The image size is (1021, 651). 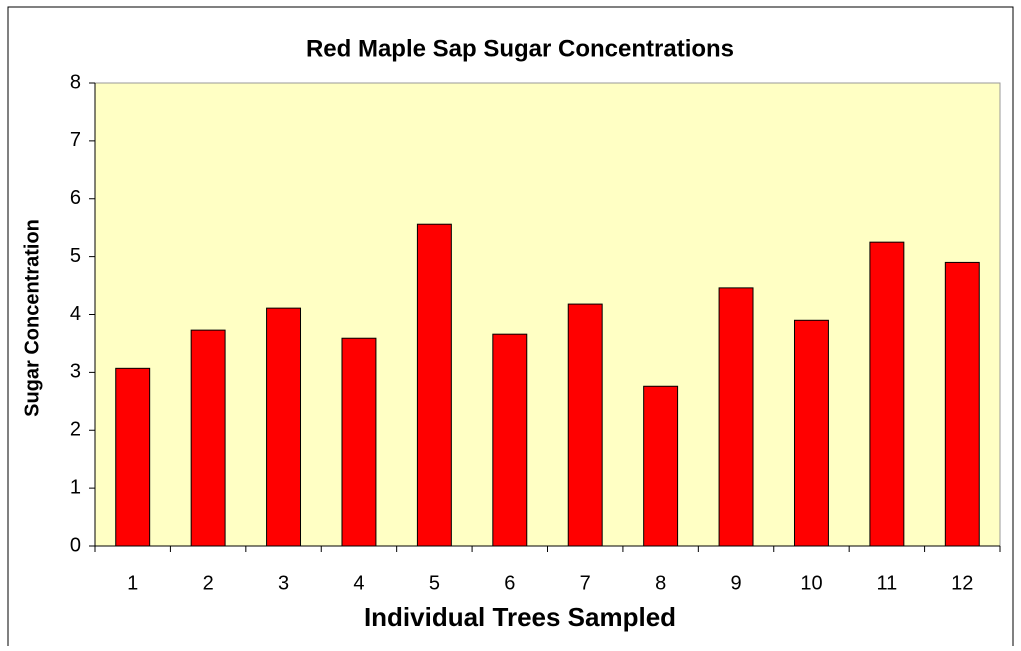 What do you see at coordinates (962, 583) in the screenshot?
I see `x-tick-label: 12` at bounding box center [962, 583].